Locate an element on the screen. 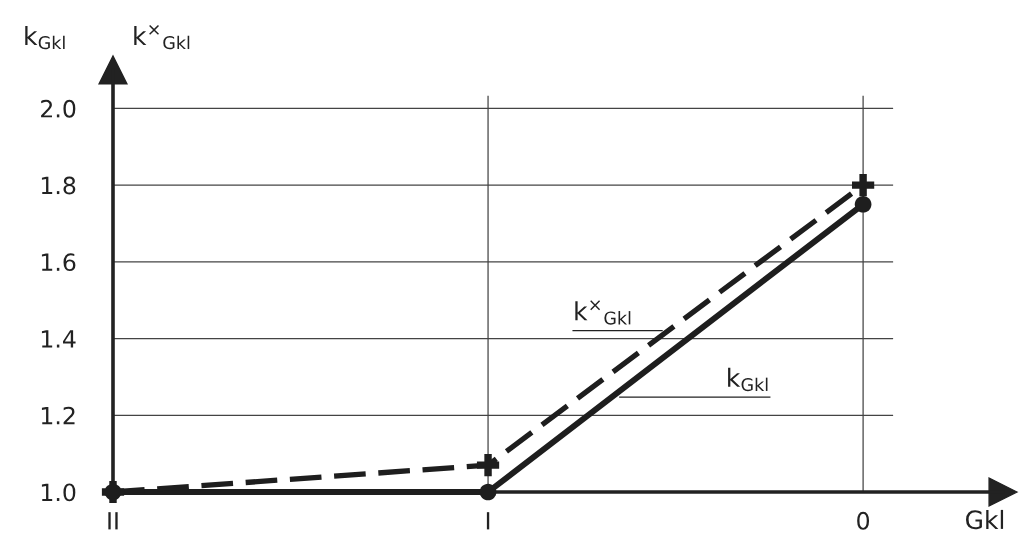 The image size is (1025, 546). y-tick-label: 1.0 is located at coordinates (58, 492).